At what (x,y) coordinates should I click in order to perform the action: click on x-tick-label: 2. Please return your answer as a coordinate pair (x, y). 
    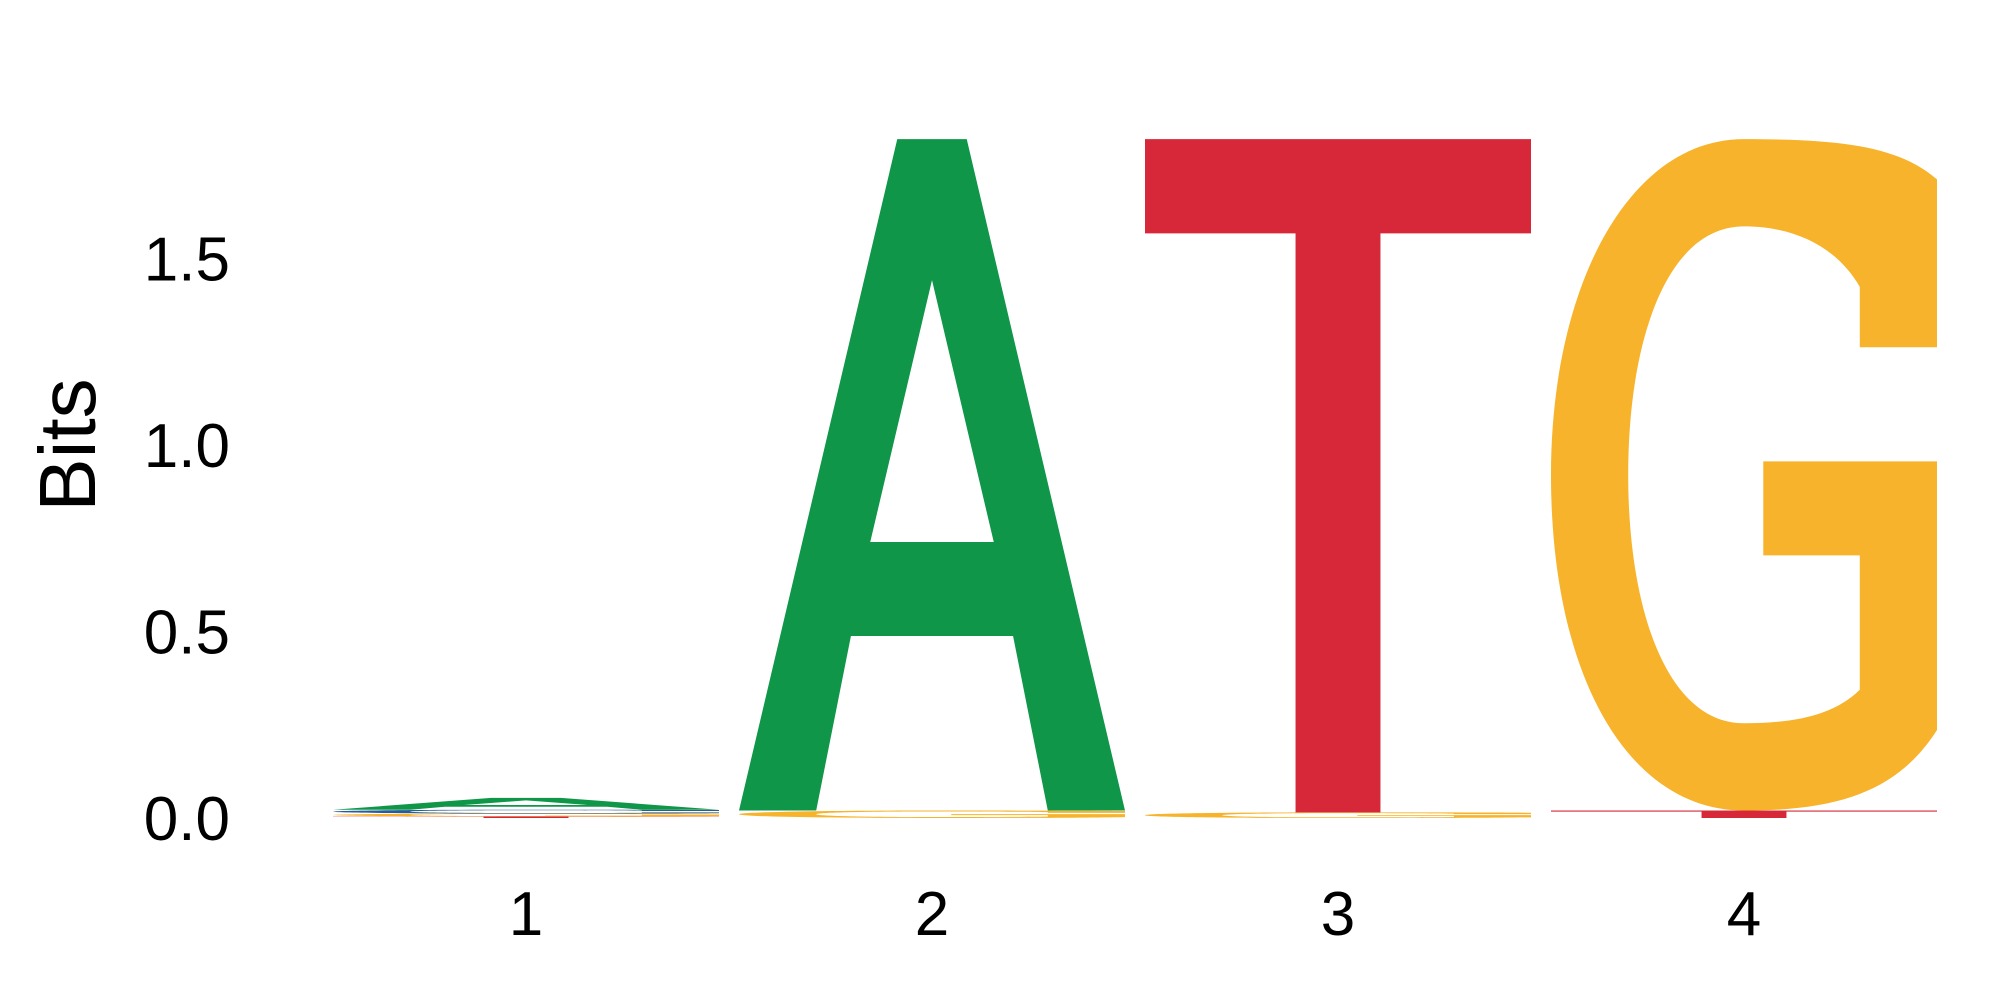
    Looking at the image, I should click on (932, 914).